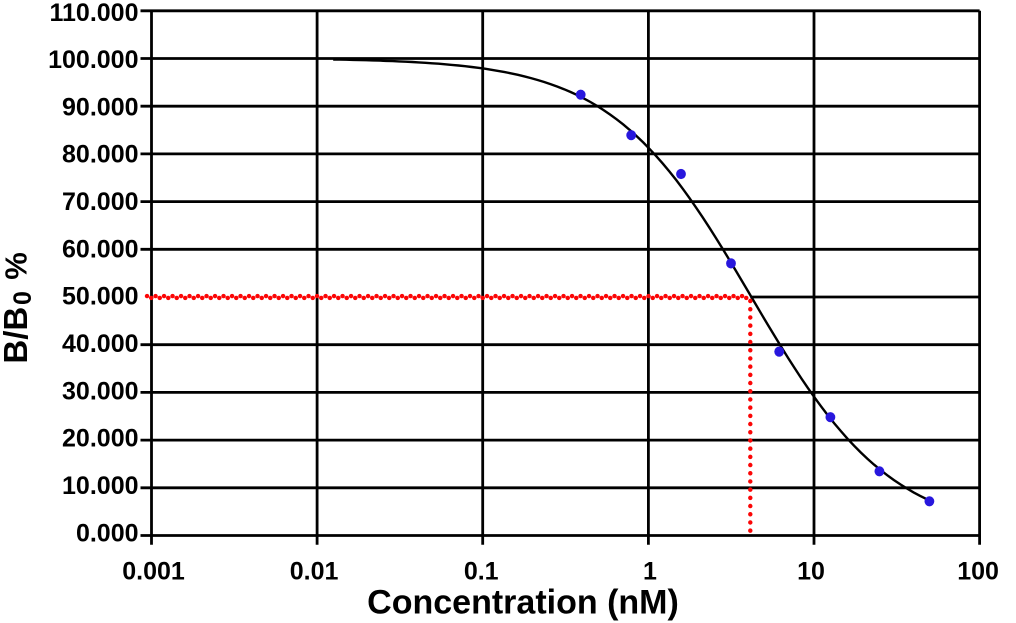  What do you see at coordinates (17, 335) in the screenshot?
I see `svg-text: B/B` at bounding box center [17, 335].